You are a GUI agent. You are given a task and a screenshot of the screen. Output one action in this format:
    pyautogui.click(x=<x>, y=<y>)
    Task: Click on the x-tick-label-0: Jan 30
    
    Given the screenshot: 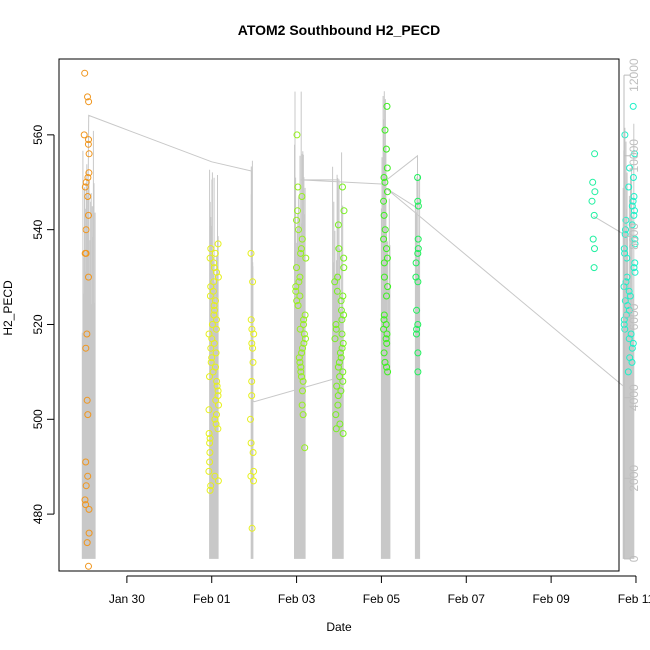 What is the action you would take?
    pyautogui.click(x=127, y=599)
    